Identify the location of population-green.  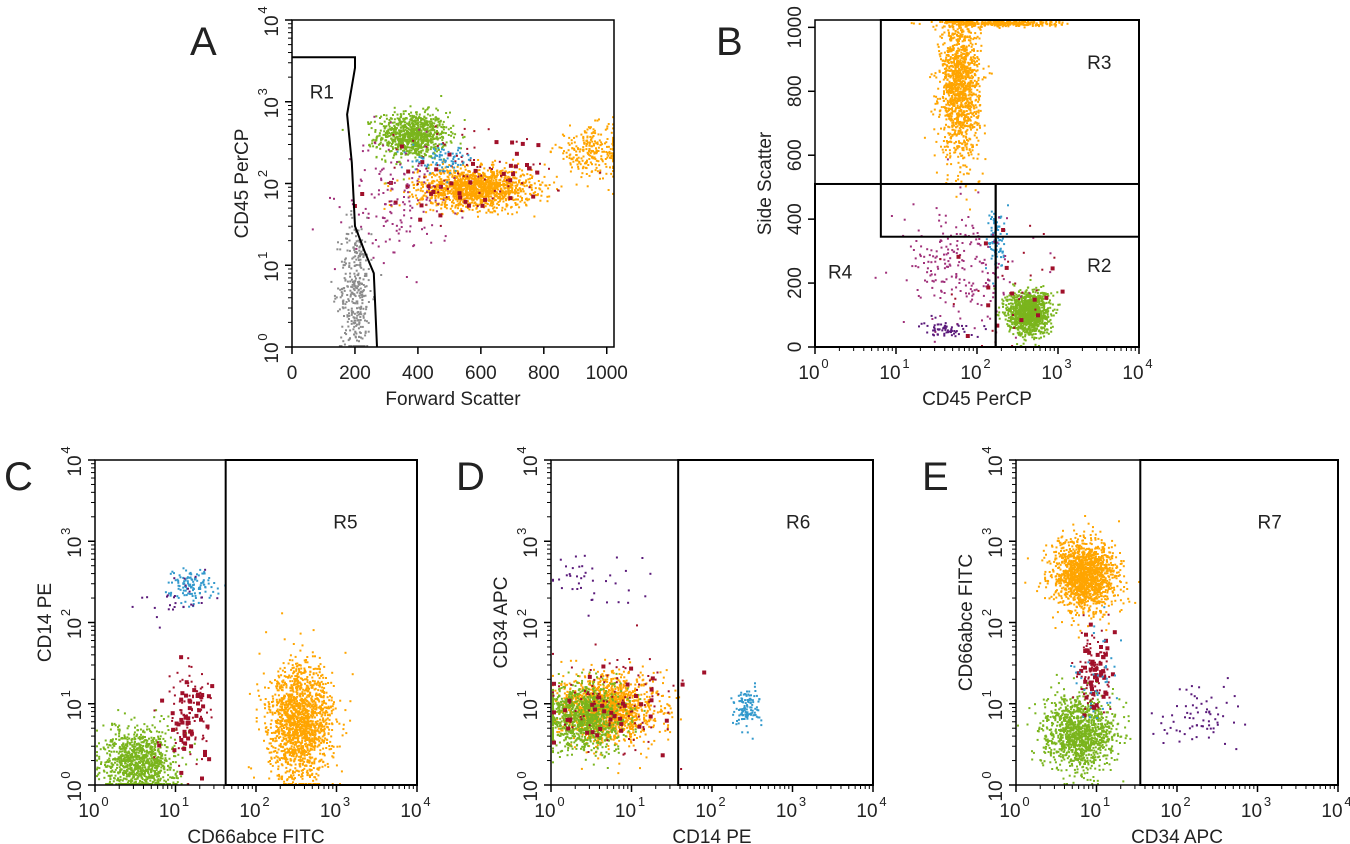
(403, 140).